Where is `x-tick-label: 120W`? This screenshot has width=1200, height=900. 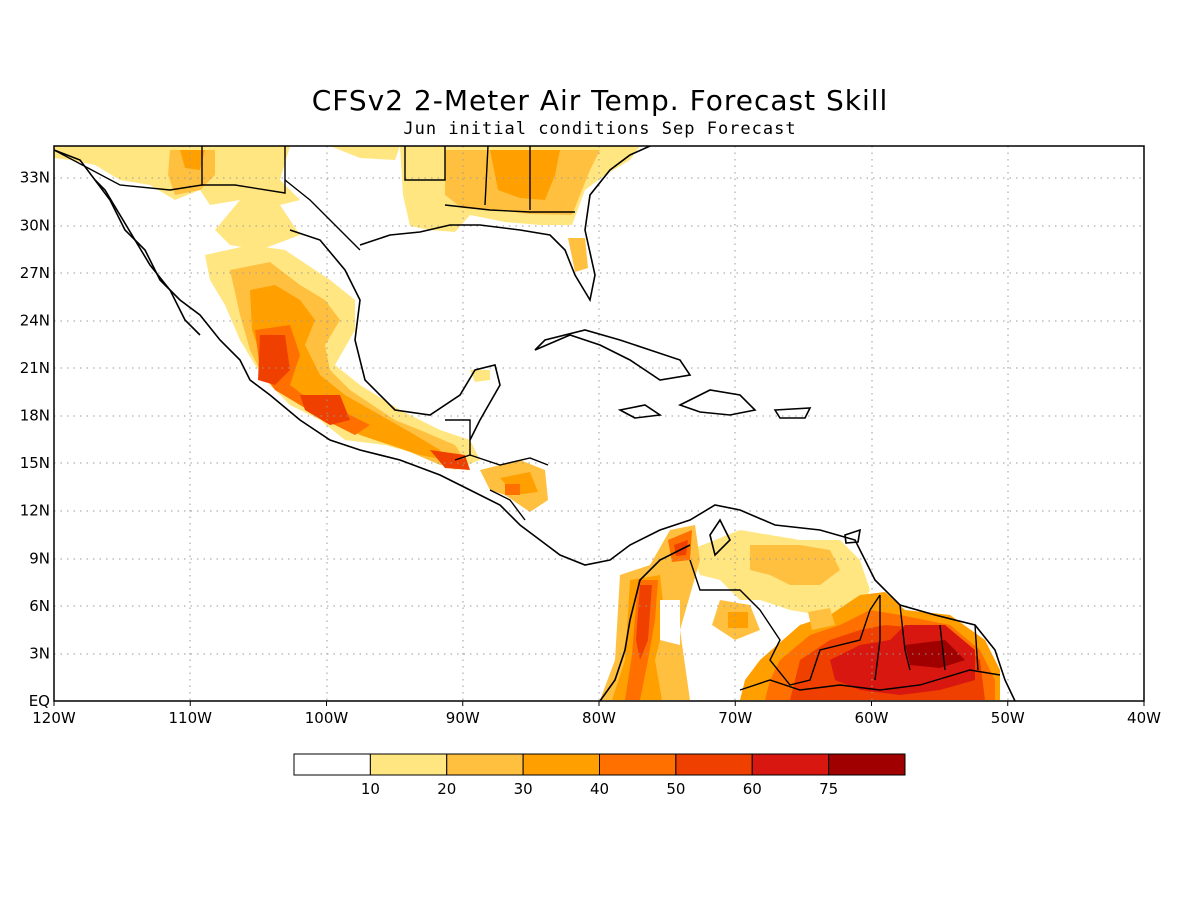
x-tick-label: 120W is located at coordinates (54, 718).